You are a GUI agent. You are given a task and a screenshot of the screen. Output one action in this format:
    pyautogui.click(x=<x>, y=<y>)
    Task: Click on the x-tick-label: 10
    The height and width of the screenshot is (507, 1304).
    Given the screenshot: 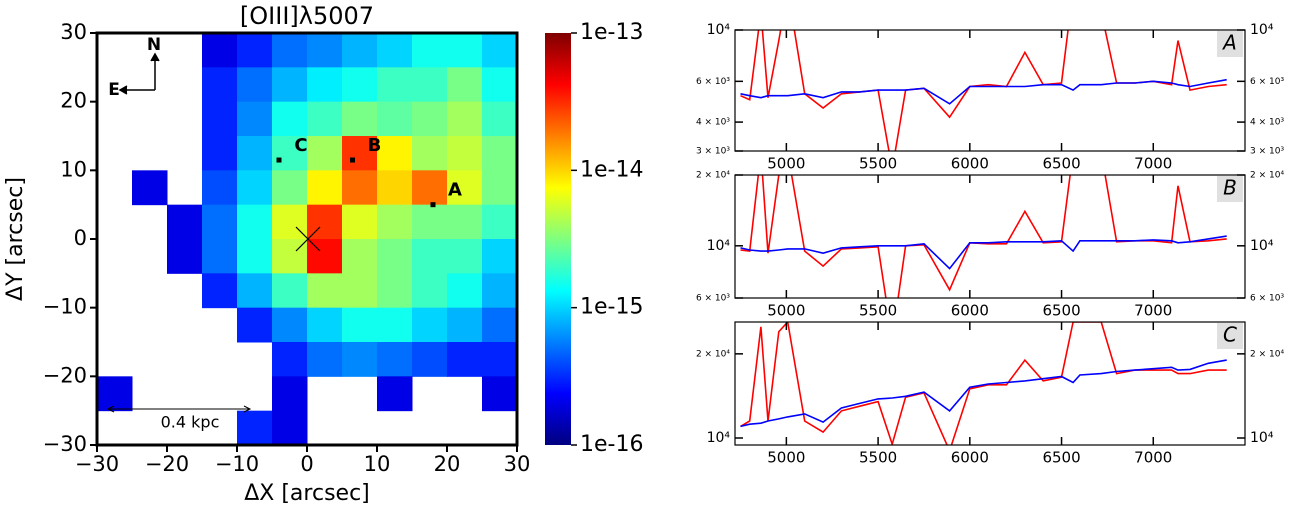 What is the action you would take?
    pyautogui.click(x=377, y=464)
    